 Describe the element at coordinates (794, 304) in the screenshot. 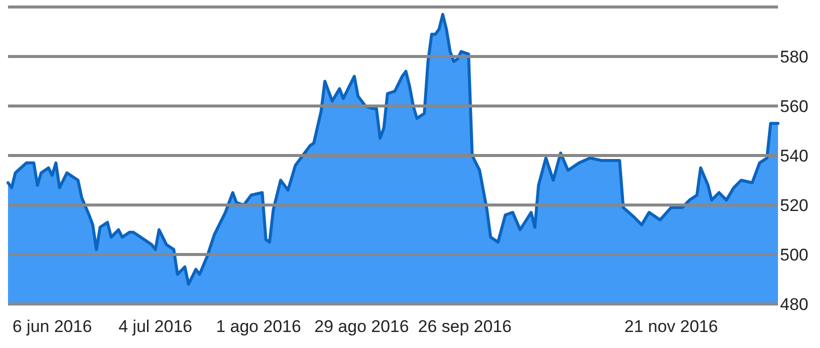

I see `y-tick-label: 480` at that location.